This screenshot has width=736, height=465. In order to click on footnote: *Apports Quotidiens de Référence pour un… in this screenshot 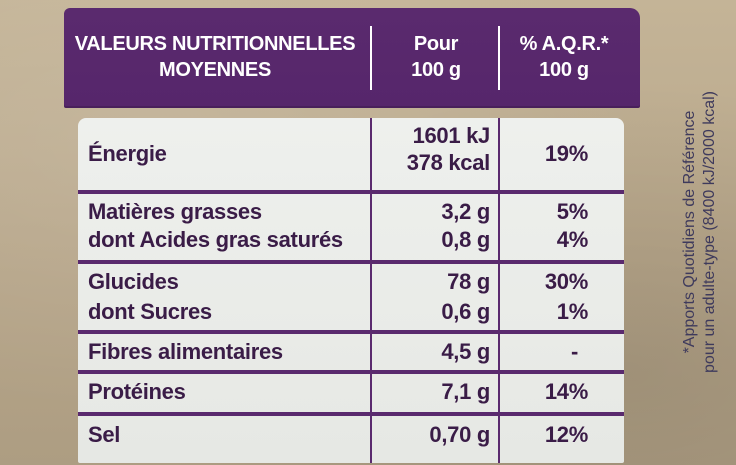, I will do `click(700, 232)`.